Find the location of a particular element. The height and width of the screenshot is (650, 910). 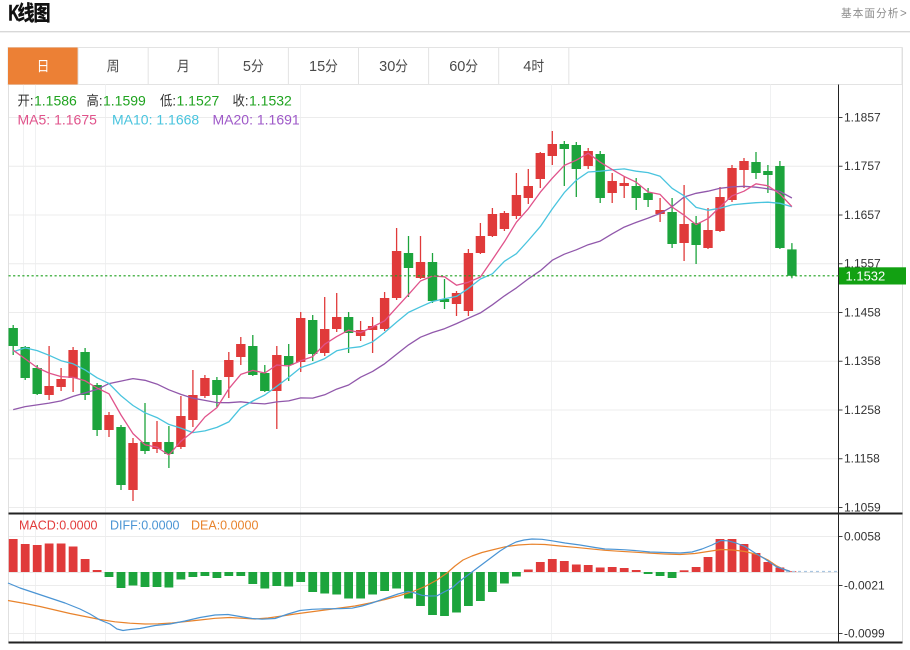

svg-text: 1.1657 is located at coordinates (862, 215).